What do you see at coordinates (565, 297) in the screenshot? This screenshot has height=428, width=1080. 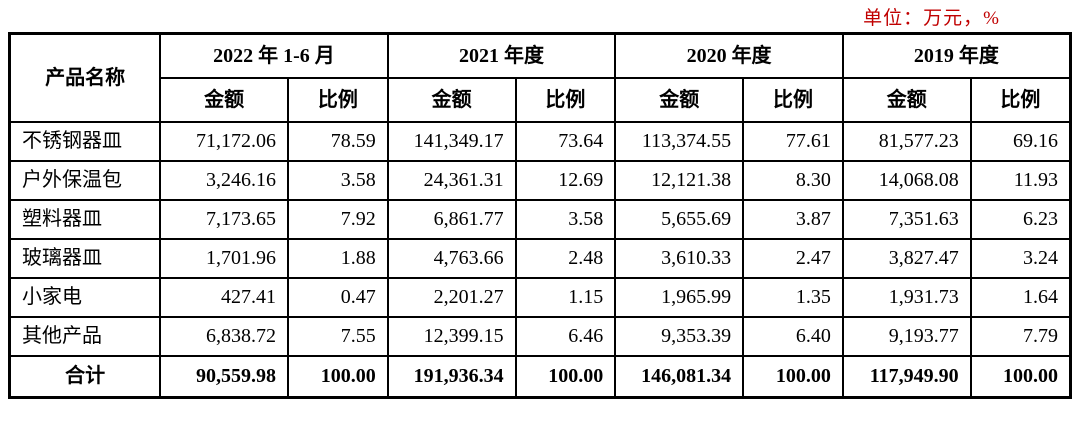 I see `ratio-cell: 1.15` at bounding box center [565, 297].